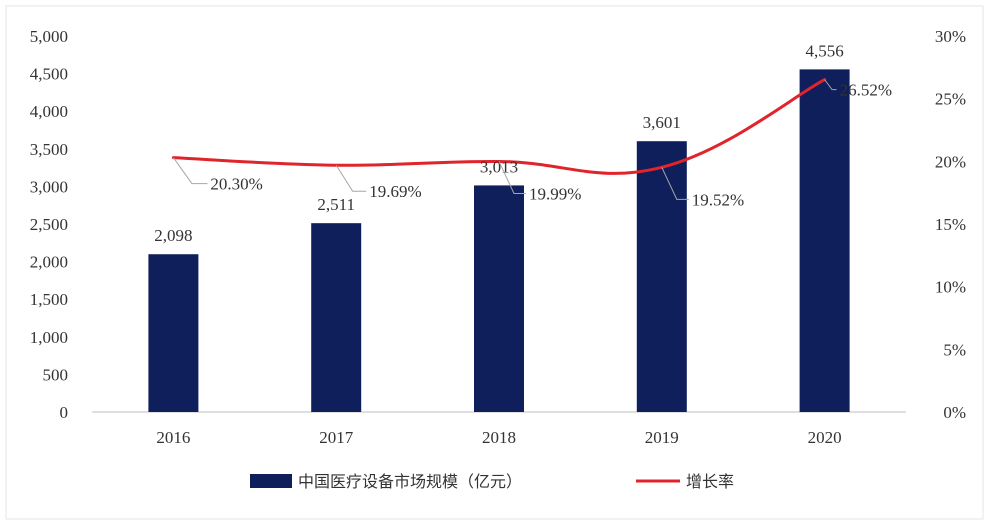 The height and width of the screenshot is (532, 989). What do you see at coordinates (555, 193) in the screenshot?
I see `growth-rate-label: 19.99%` at bounding box center [555, 193].